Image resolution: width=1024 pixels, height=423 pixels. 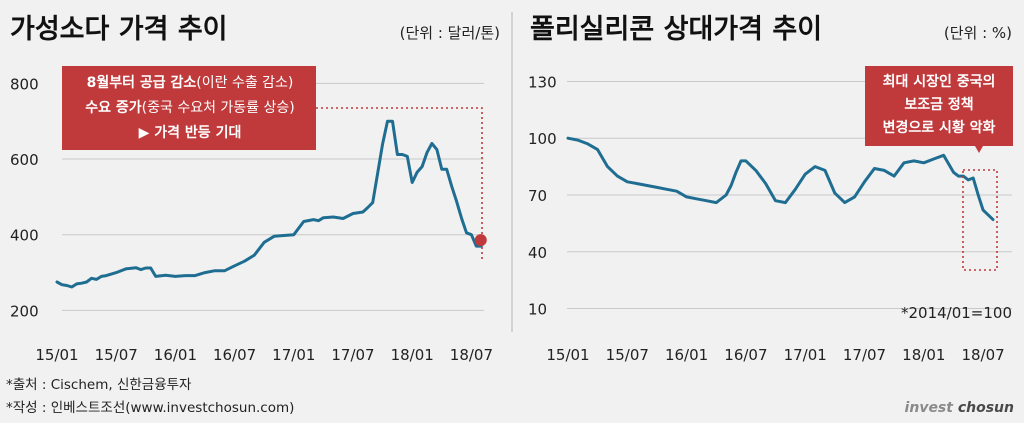 What do you see at coordinates (244, 83) in the screenshot?
I see `callout-line-1-rest: (이란 수출 감소)` at bounding box center [244, 83].